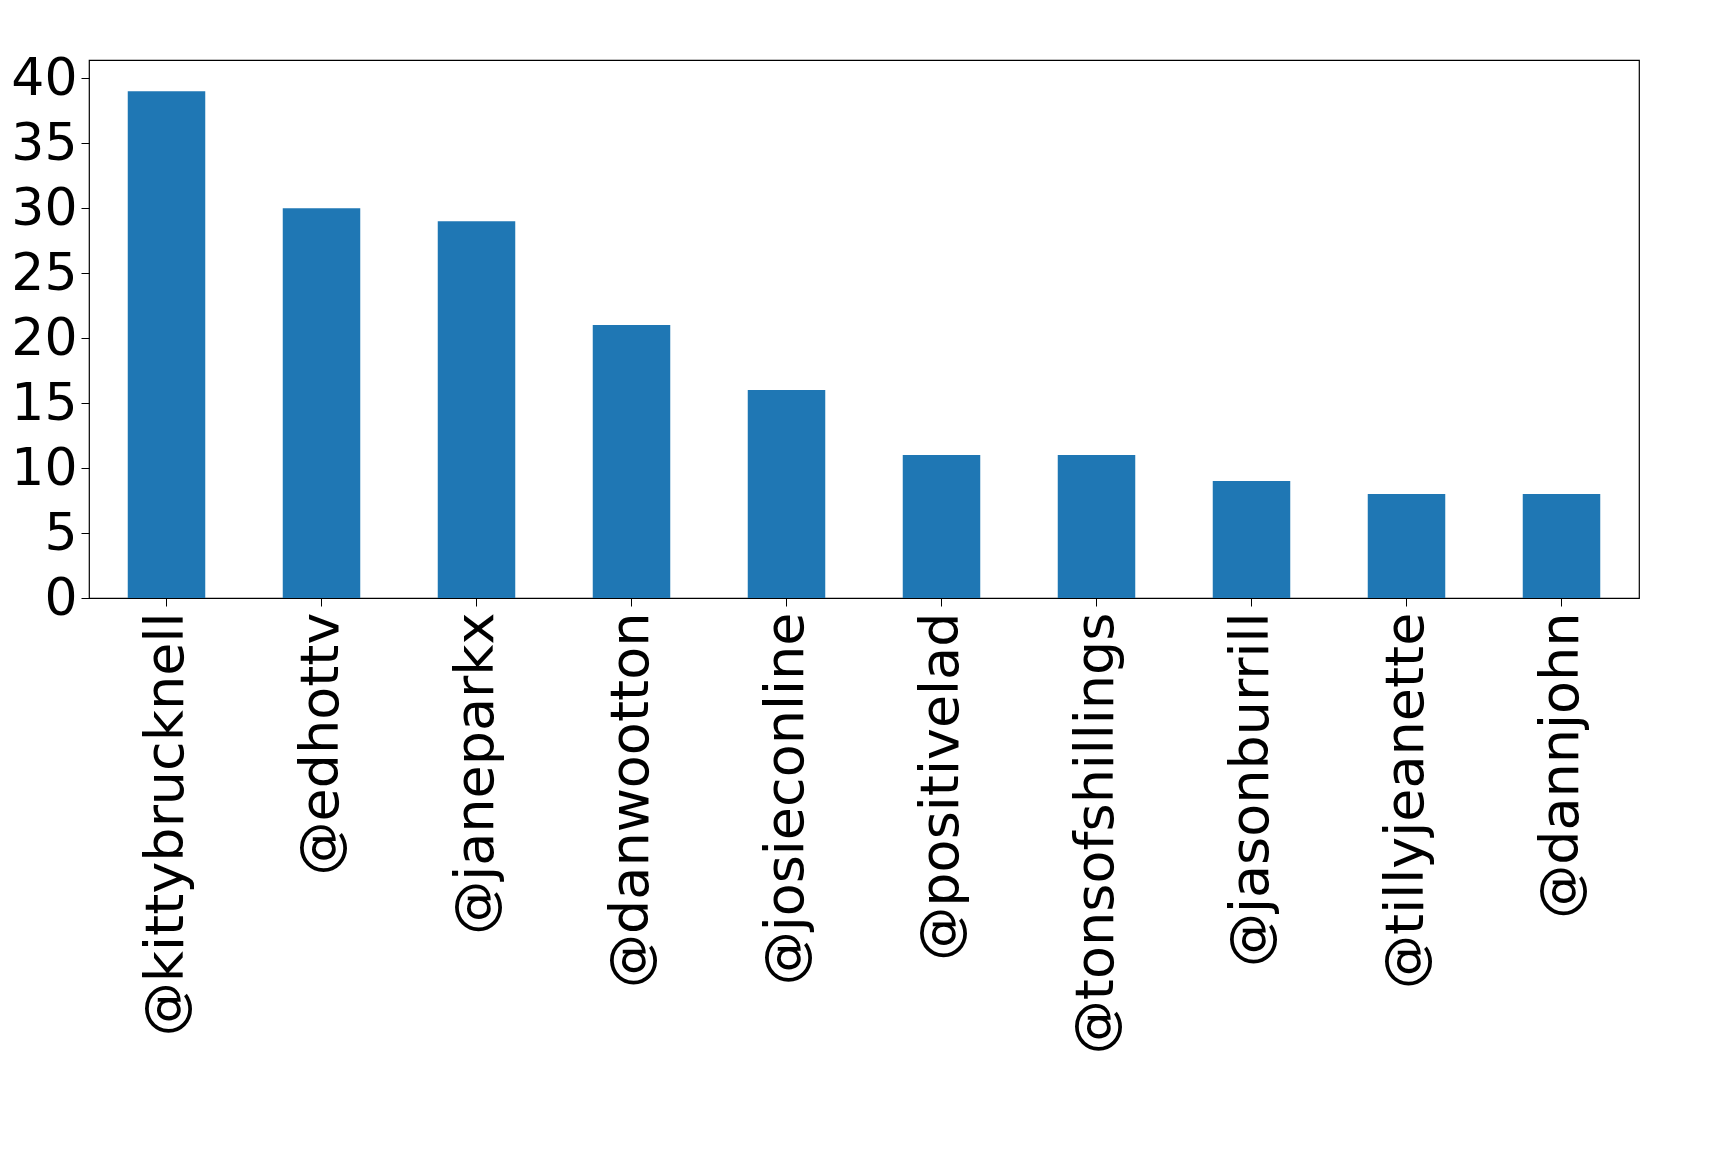 The width and height of the screenshot is (1719, 1150). Describe the element at coordinates (629, 800) in the screenshot. I see `x-tick-label: @danwootton` at that location.